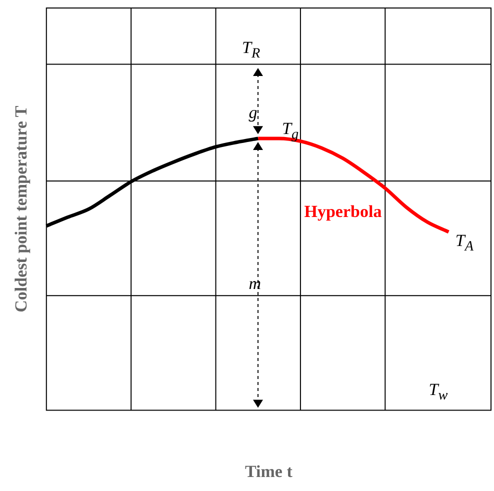  What do you see at coordinates (251, 50) in the screenshot?
I see `text: T$_{R}$` at bounding box center [251, 50].